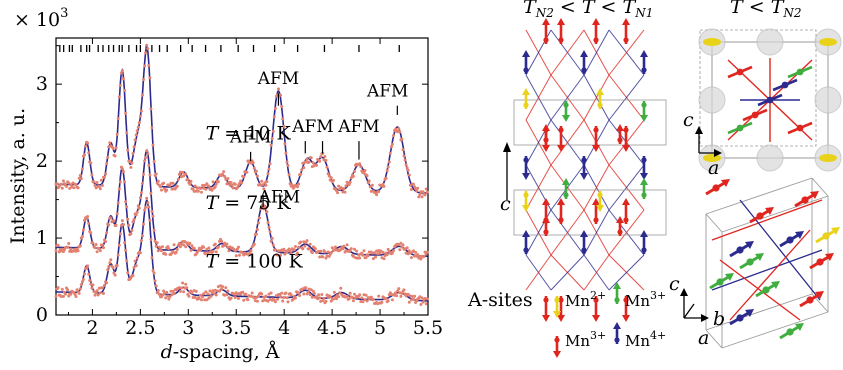 The image size is (843, 370). What do you see at coordinates (505, 204) in the screenshot?
I see `c-axis-label: c` at bounding box center [505, 204].